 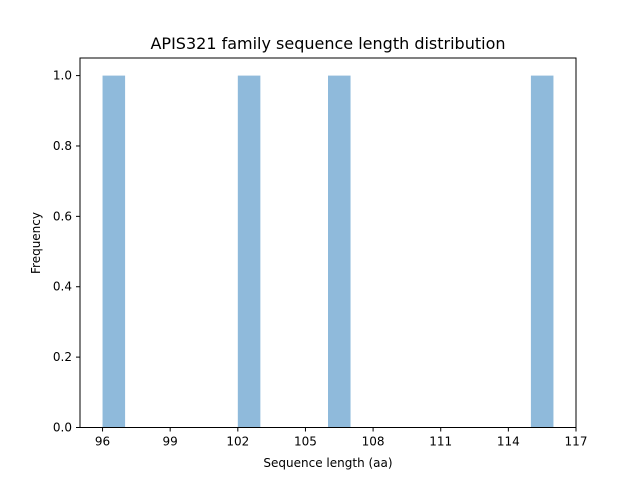 I want to click on x-tick-label: 111, so click(x=440, y=442).